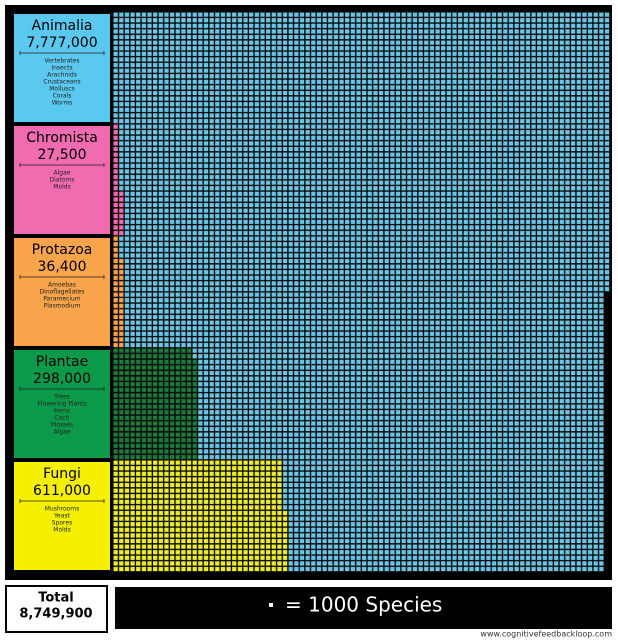  Describe the element at coordinates (62, 362) in the screenshot. I see `category-name: Plantae` at that location.